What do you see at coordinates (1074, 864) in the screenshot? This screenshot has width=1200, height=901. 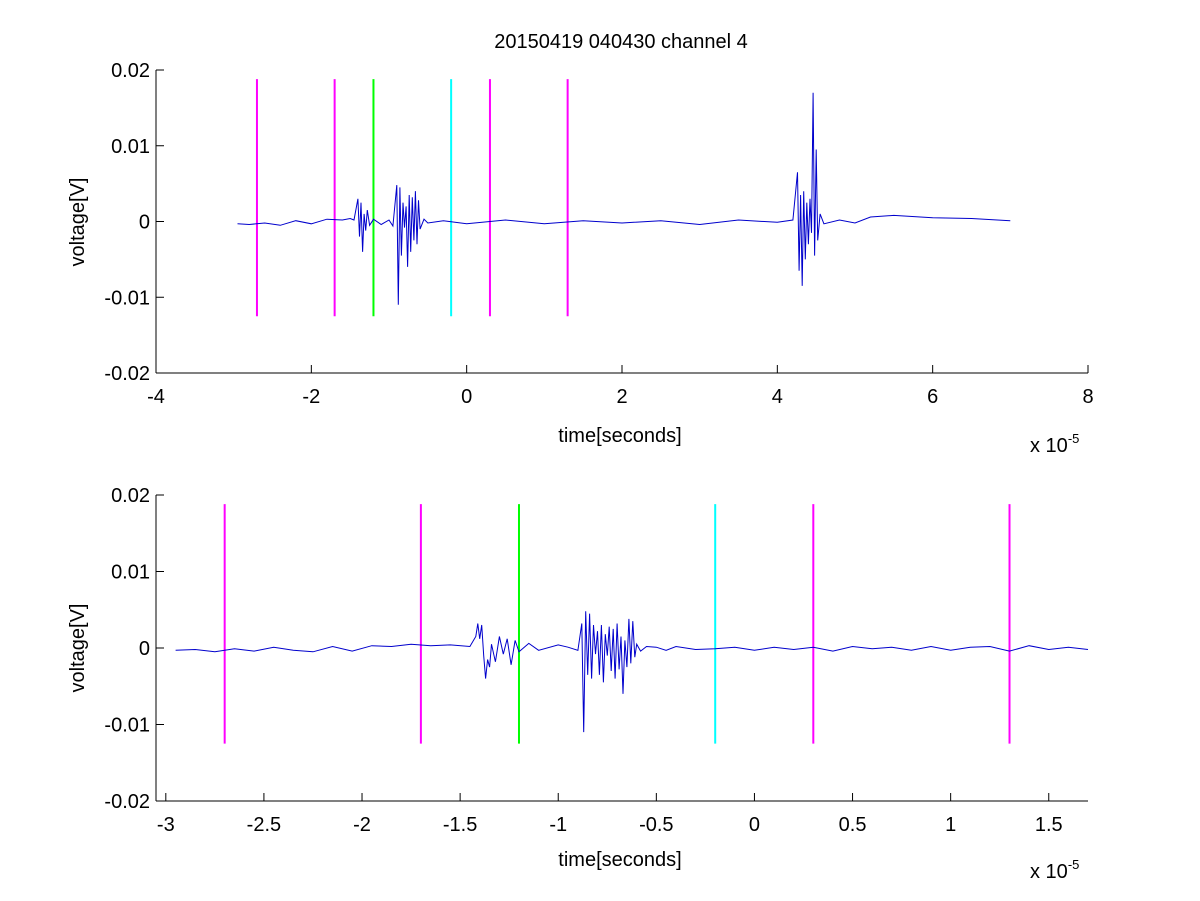 I see `bottom-x-multiplier-exponent: -5` at bounding box center [1074, 864].